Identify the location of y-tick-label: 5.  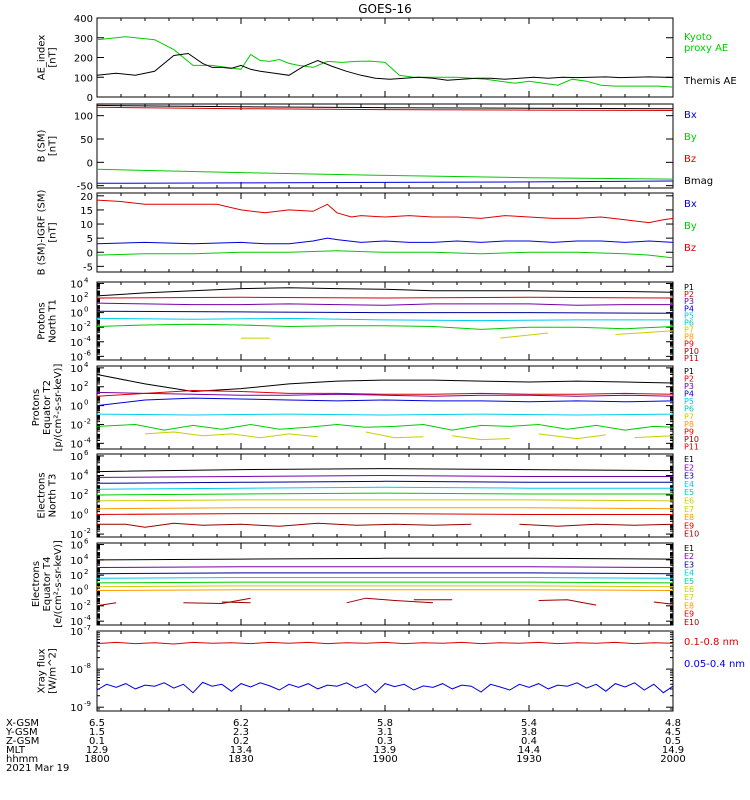
(90, 239).